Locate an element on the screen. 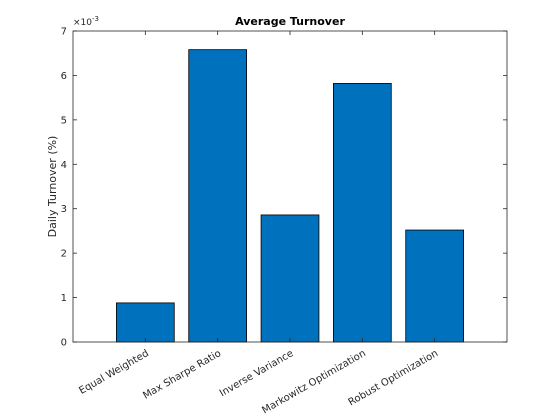  y-tick-label: 1 is located at coordinates (64, 298).